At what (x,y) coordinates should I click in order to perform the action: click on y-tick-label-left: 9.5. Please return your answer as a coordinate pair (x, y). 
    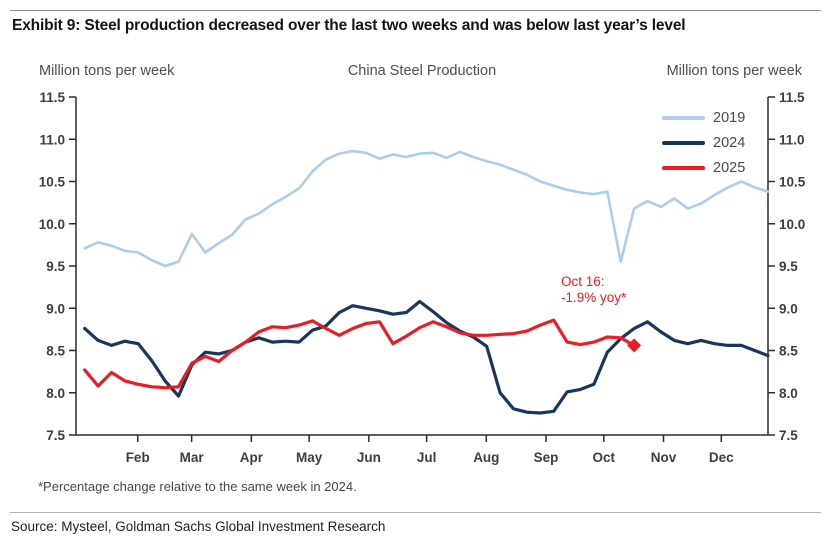
    Looking at the image, I should click on (55, 266).